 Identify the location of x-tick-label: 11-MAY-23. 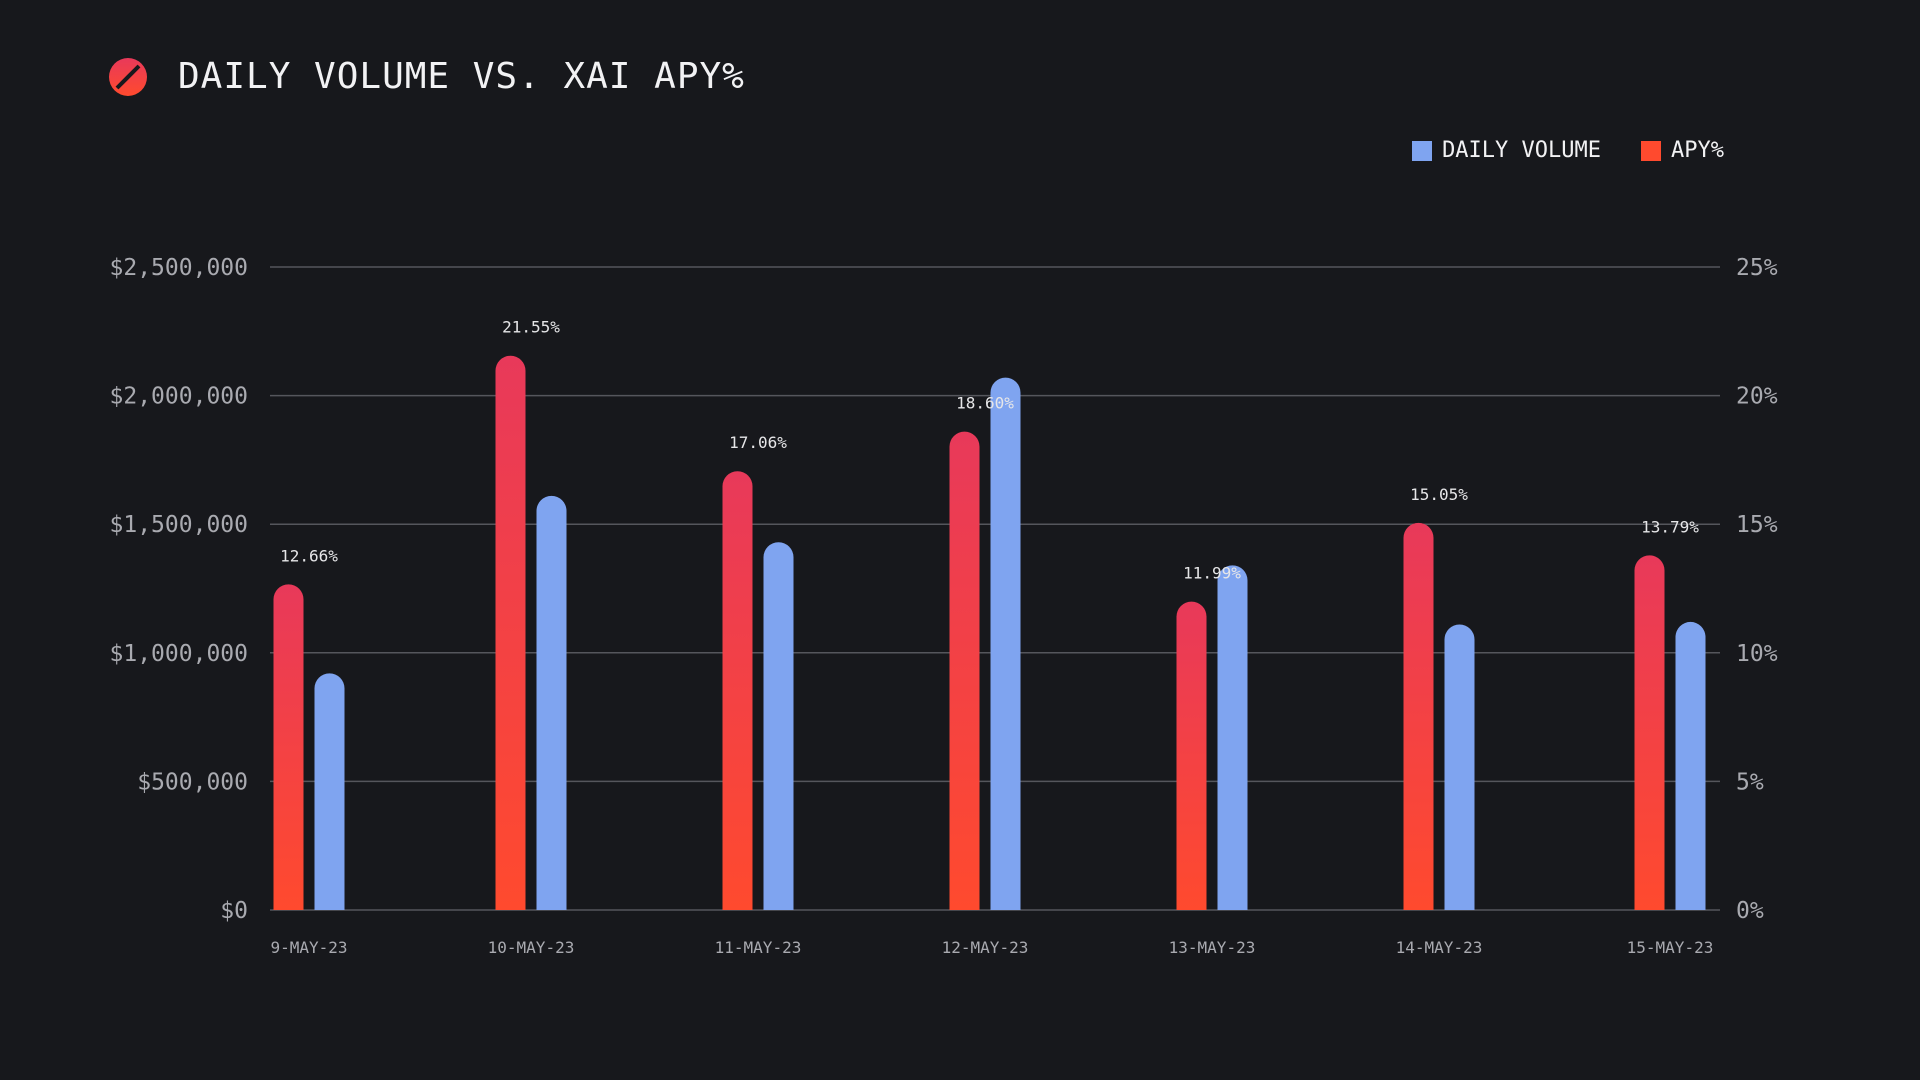
(758, 947).